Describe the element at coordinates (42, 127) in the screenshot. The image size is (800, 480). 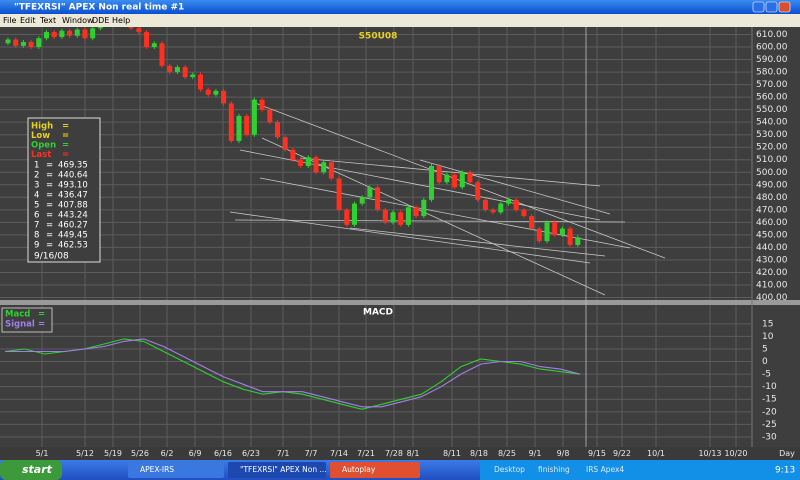
I see `info-field: High` at that location.